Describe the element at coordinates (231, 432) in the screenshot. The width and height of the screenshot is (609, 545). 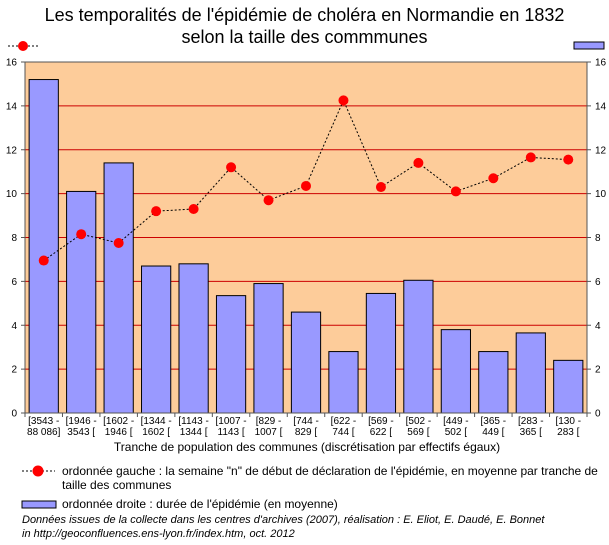
I see `x-tick-label-line: 1143 [` at that location.